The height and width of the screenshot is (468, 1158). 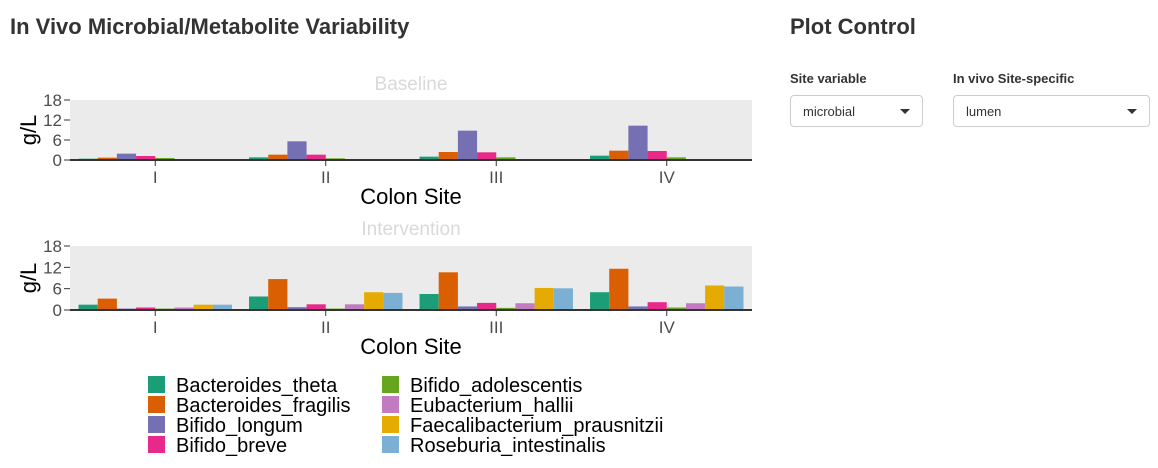 I want to click on legend-label: Faecalibacterium_prausnitzii, so click(x=536, y=426).